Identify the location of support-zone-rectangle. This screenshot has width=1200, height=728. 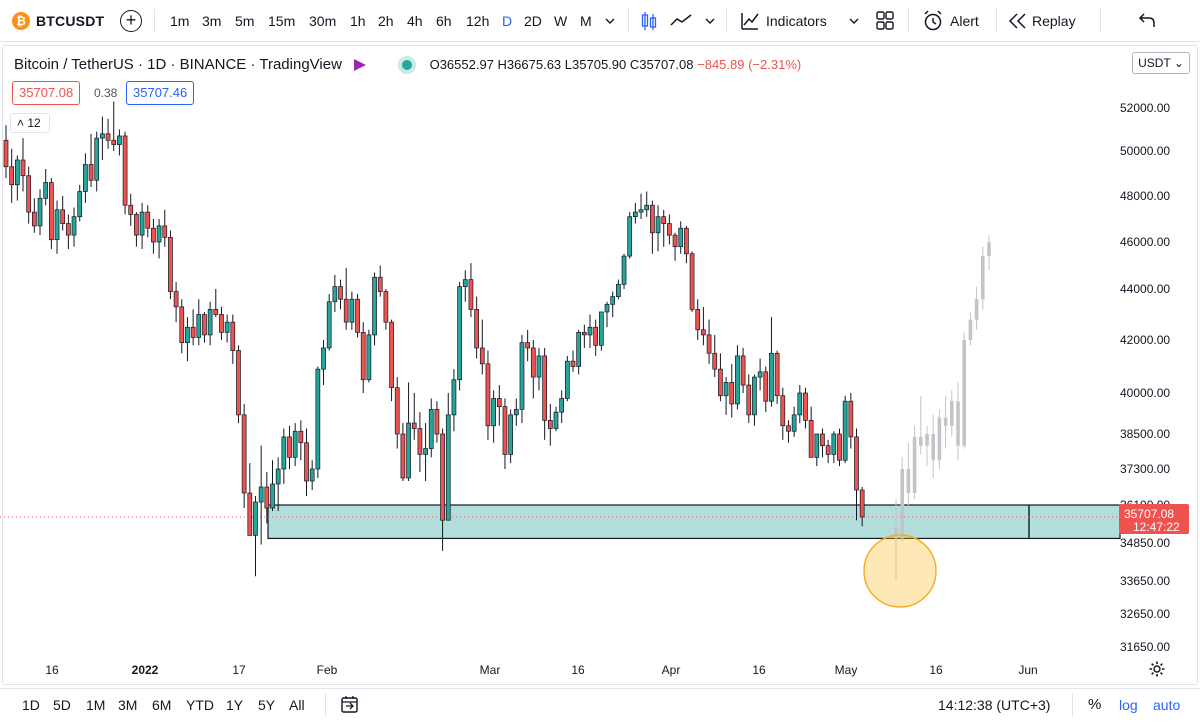
(694, 522).